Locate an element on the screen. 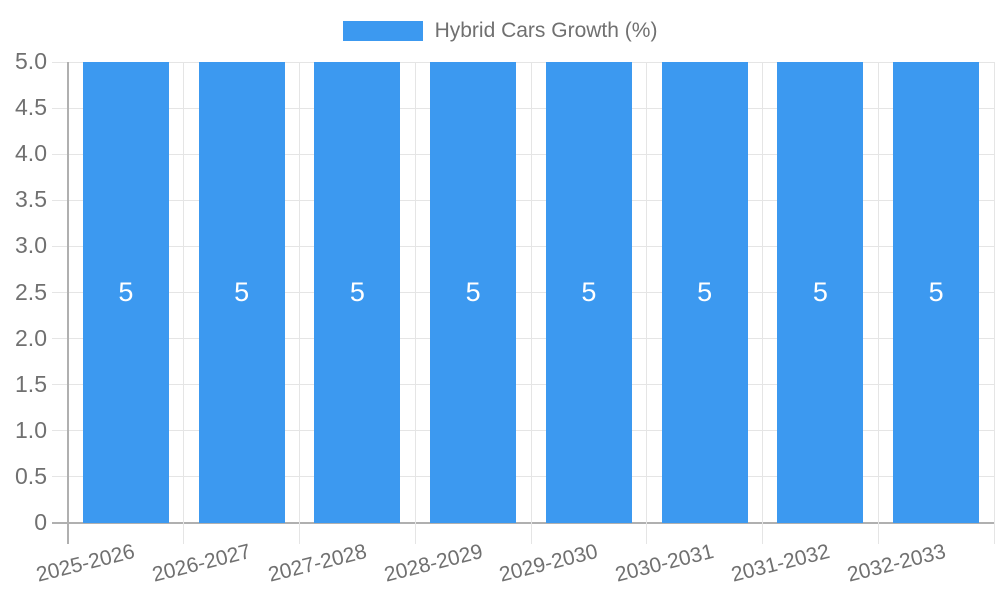 Image resolution: width=1000 pixels, height=600 pixels. x-tick-label: 2032-2033 is located at coordinates (896, 563).